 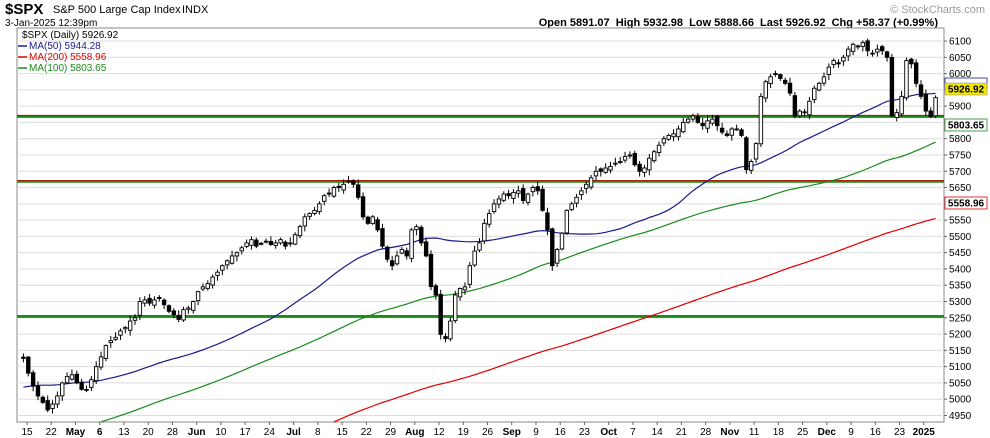 What do you see at coordinates (966, 126) in the screenshot?
I see `ma100-tag-label: 5803.65` at bounding box center [966, 126].